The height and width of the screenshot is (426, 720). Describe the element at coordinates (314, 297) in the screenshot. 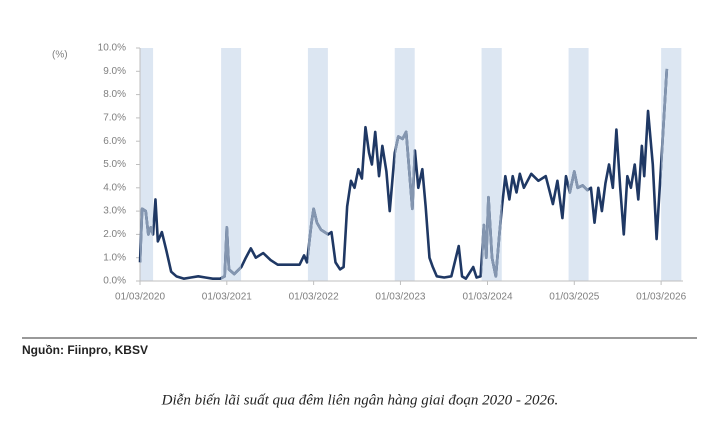

I see `x-tick-label: 01/03/2022` at that location.